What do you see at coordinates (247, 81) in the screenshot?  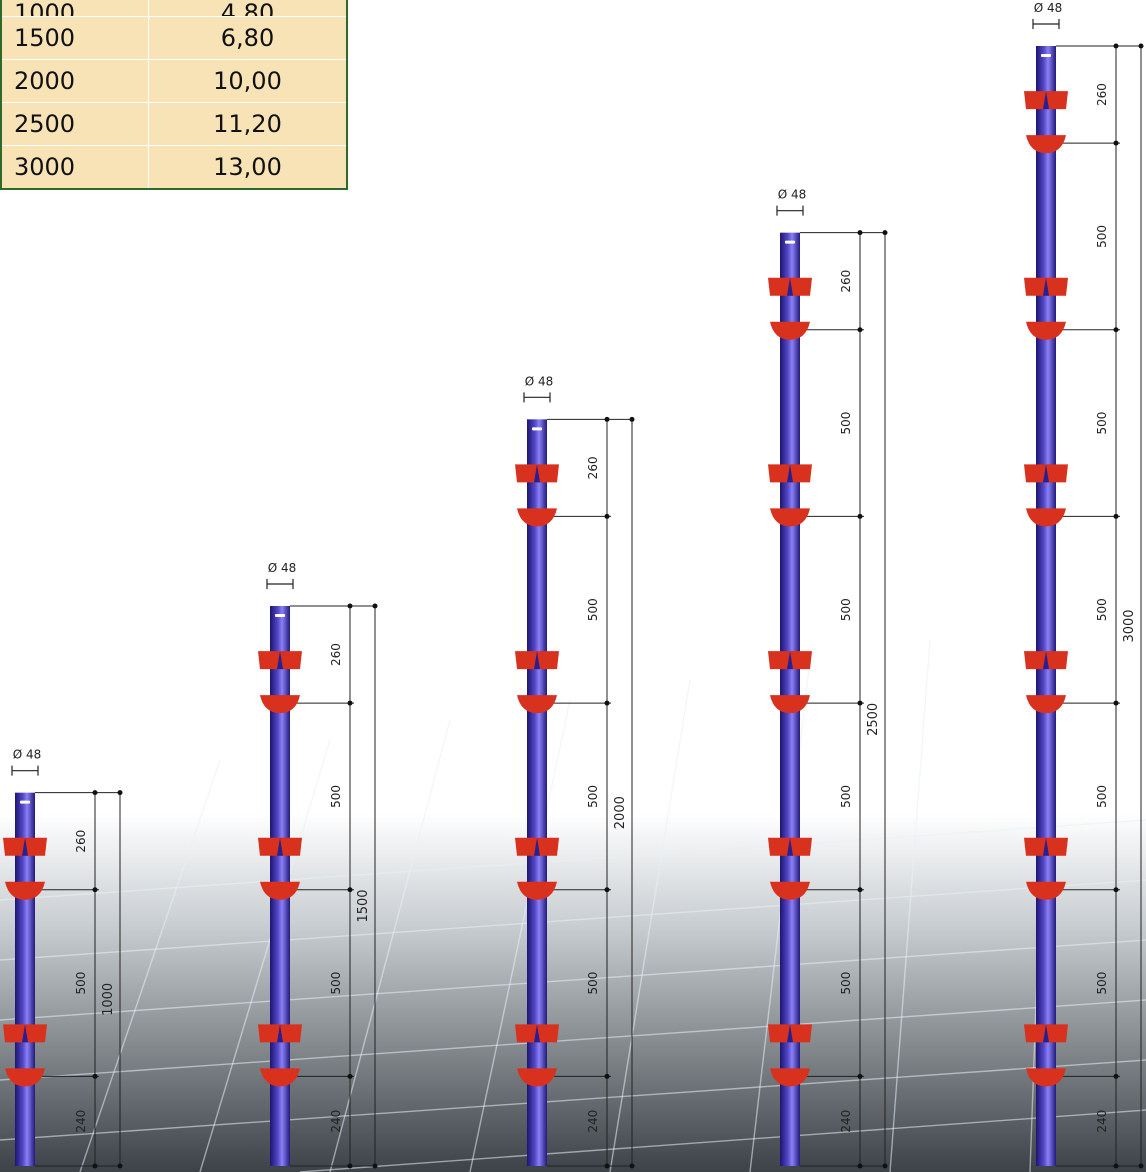 I see `weight-cell: 10,00` at bounding box center [247, 81].